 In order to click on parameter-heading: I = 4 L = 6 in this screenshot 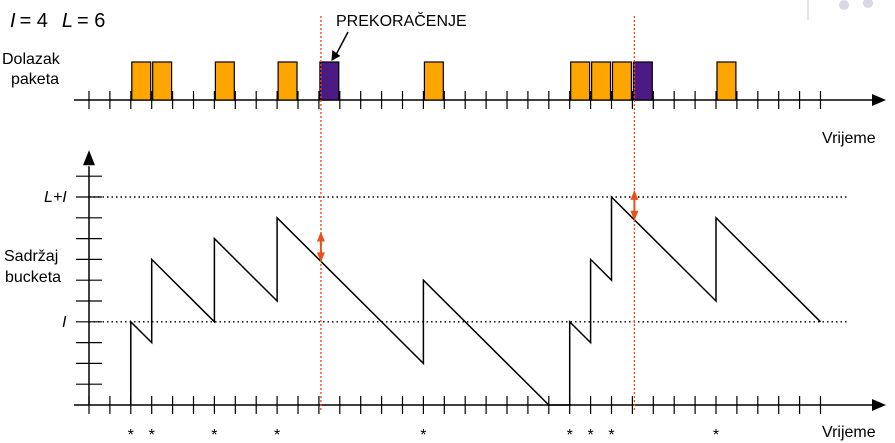, I will do `click(57, 21)`.